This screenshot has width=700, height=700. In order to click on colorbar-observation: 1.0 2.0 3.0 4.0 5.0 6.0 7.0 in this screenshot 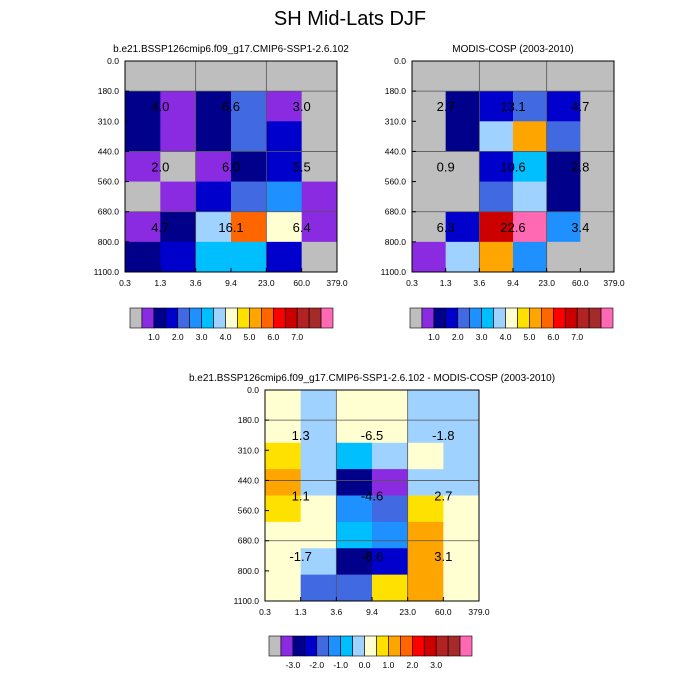, I will do `click(511, 324)`.